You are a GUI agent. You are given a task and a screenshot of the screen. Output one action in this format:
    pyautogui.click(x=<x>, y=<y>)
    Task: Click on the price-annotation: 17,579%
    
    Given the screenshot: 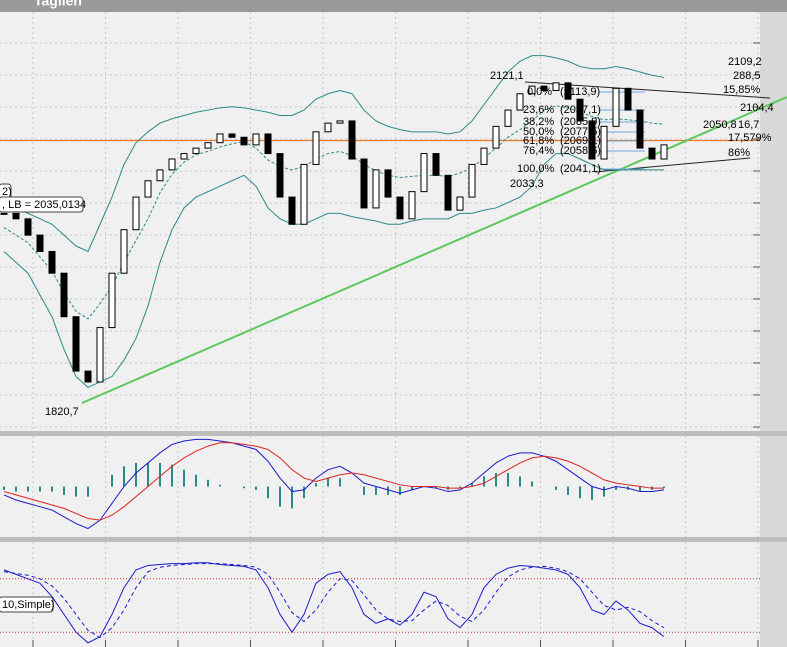 What is the action you would take?
    pyautogui.click(x=750, y=138)
    